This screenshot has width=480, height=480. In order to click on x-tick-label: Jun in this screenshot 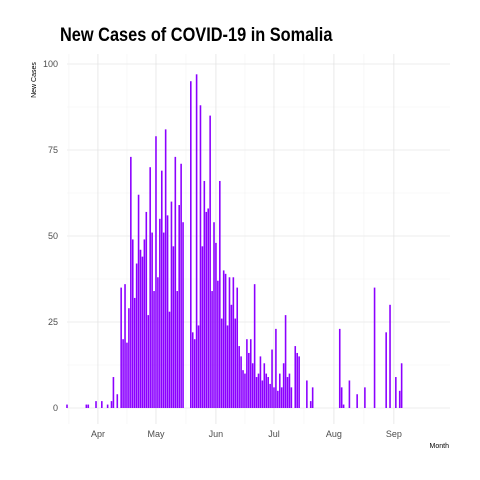, I will do `click(216, 434)`.